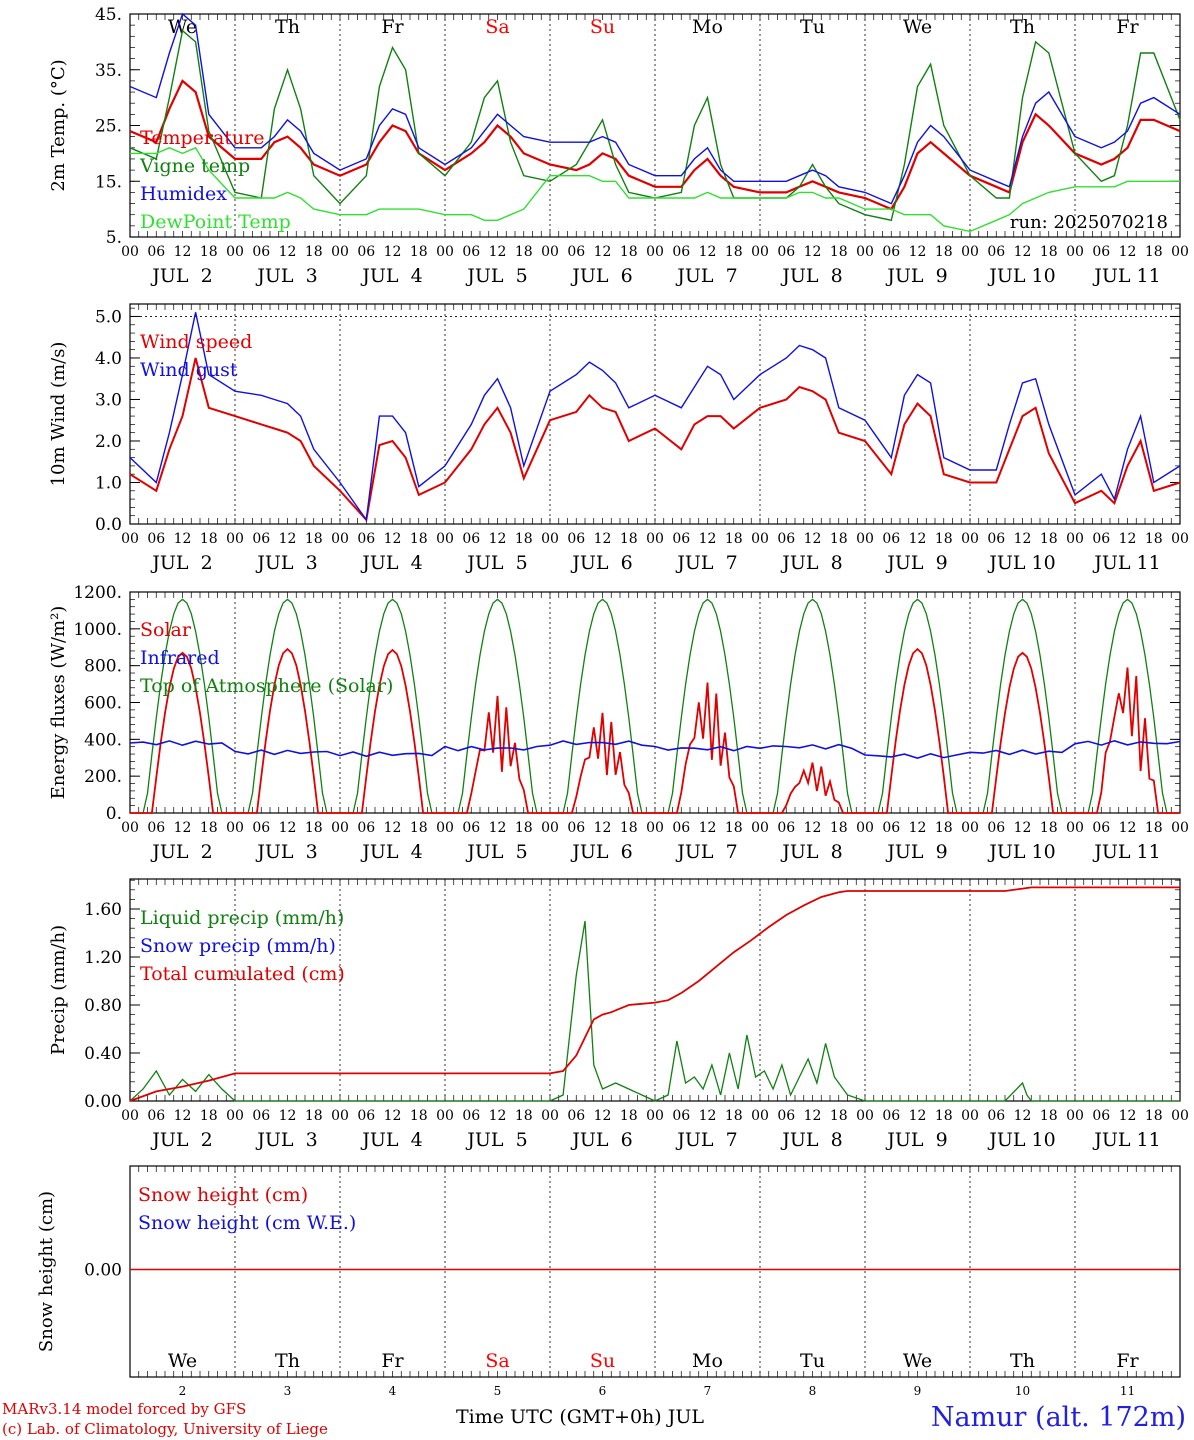 Image resolution: width=1194 pixels, height=1440 pixels. What do you see at coordinates (708, 1391) in the screenshot?
I see `day-number-label: 7` at bounding box center [708, 1391].